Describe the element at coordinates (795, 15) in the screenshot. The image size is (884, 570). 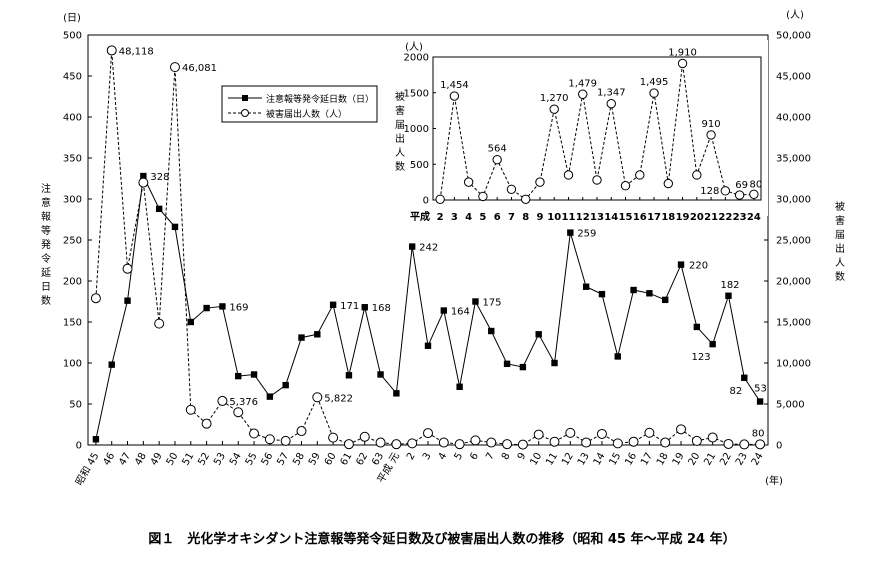
I see `right-axis-unit: (人)` at that location.